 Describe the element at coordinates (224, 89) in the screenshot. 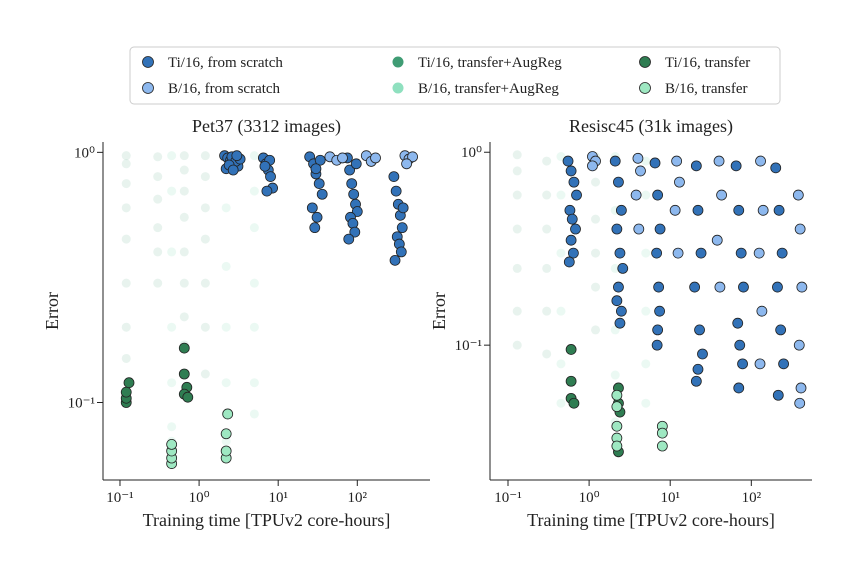

I see `legend-label: B/16, from scratch` at that location.